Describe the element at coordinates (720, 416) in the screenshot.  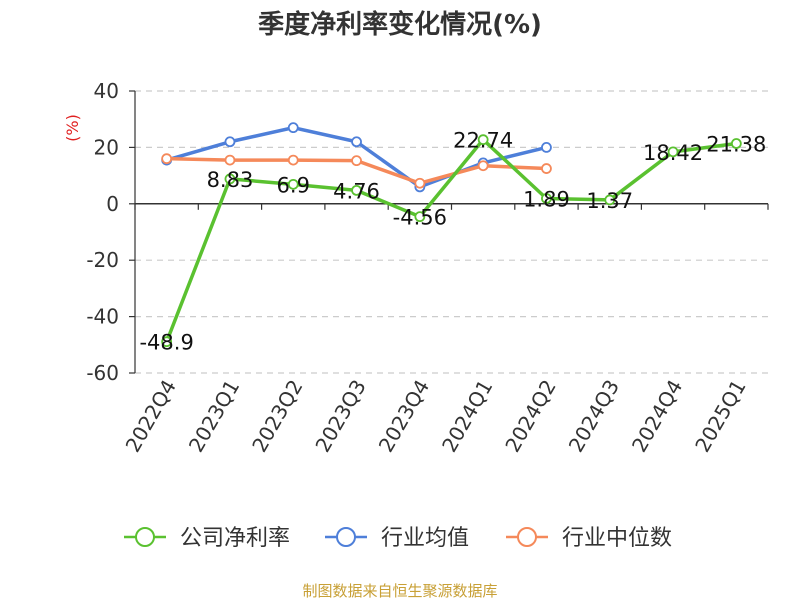
I see `x-tick-label: 2025Q1` at that location.